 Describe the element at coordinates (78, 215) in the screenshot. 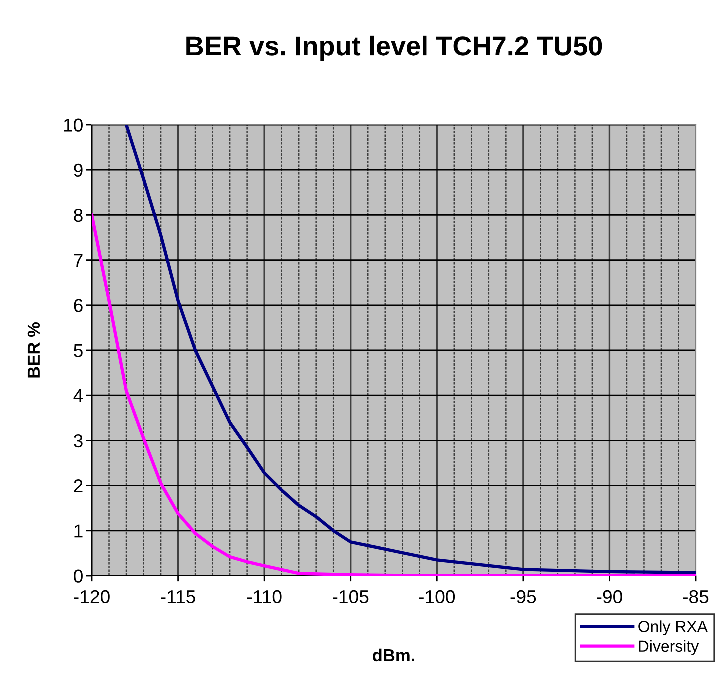

I see `y-tick-label: 8` at that location.